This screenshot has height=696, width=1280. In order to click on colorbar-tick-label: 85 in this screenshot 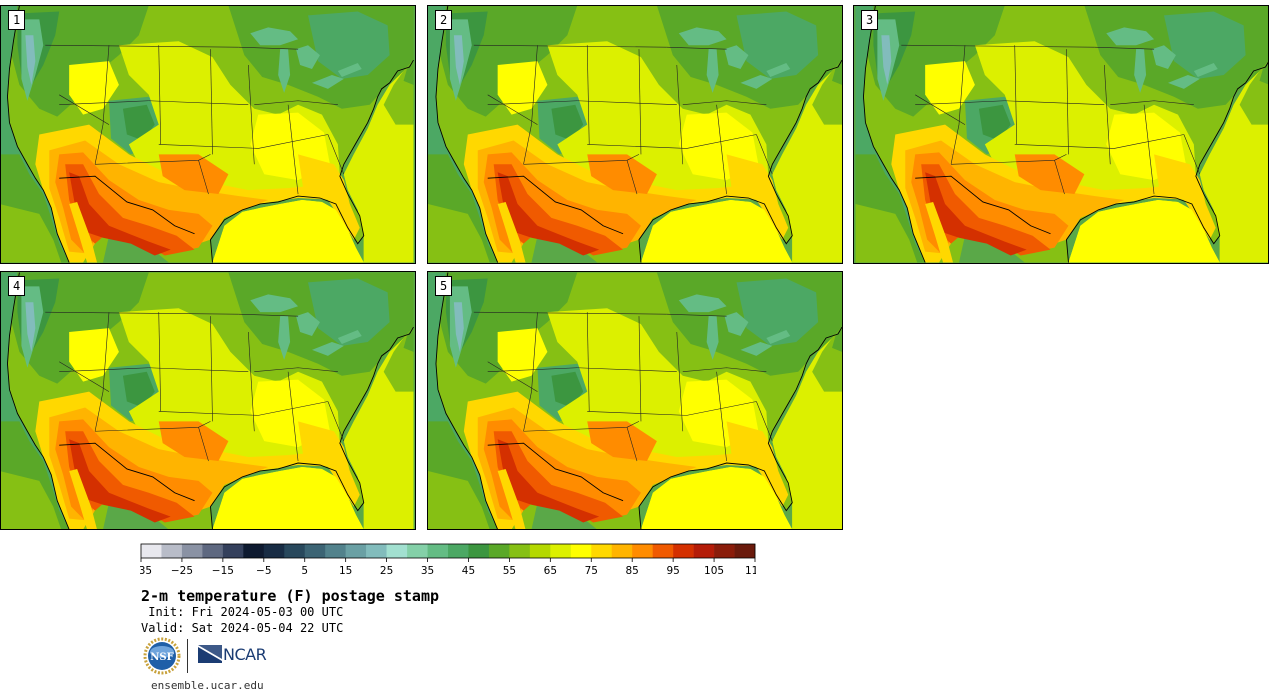, I will do `click(632, 571)`.